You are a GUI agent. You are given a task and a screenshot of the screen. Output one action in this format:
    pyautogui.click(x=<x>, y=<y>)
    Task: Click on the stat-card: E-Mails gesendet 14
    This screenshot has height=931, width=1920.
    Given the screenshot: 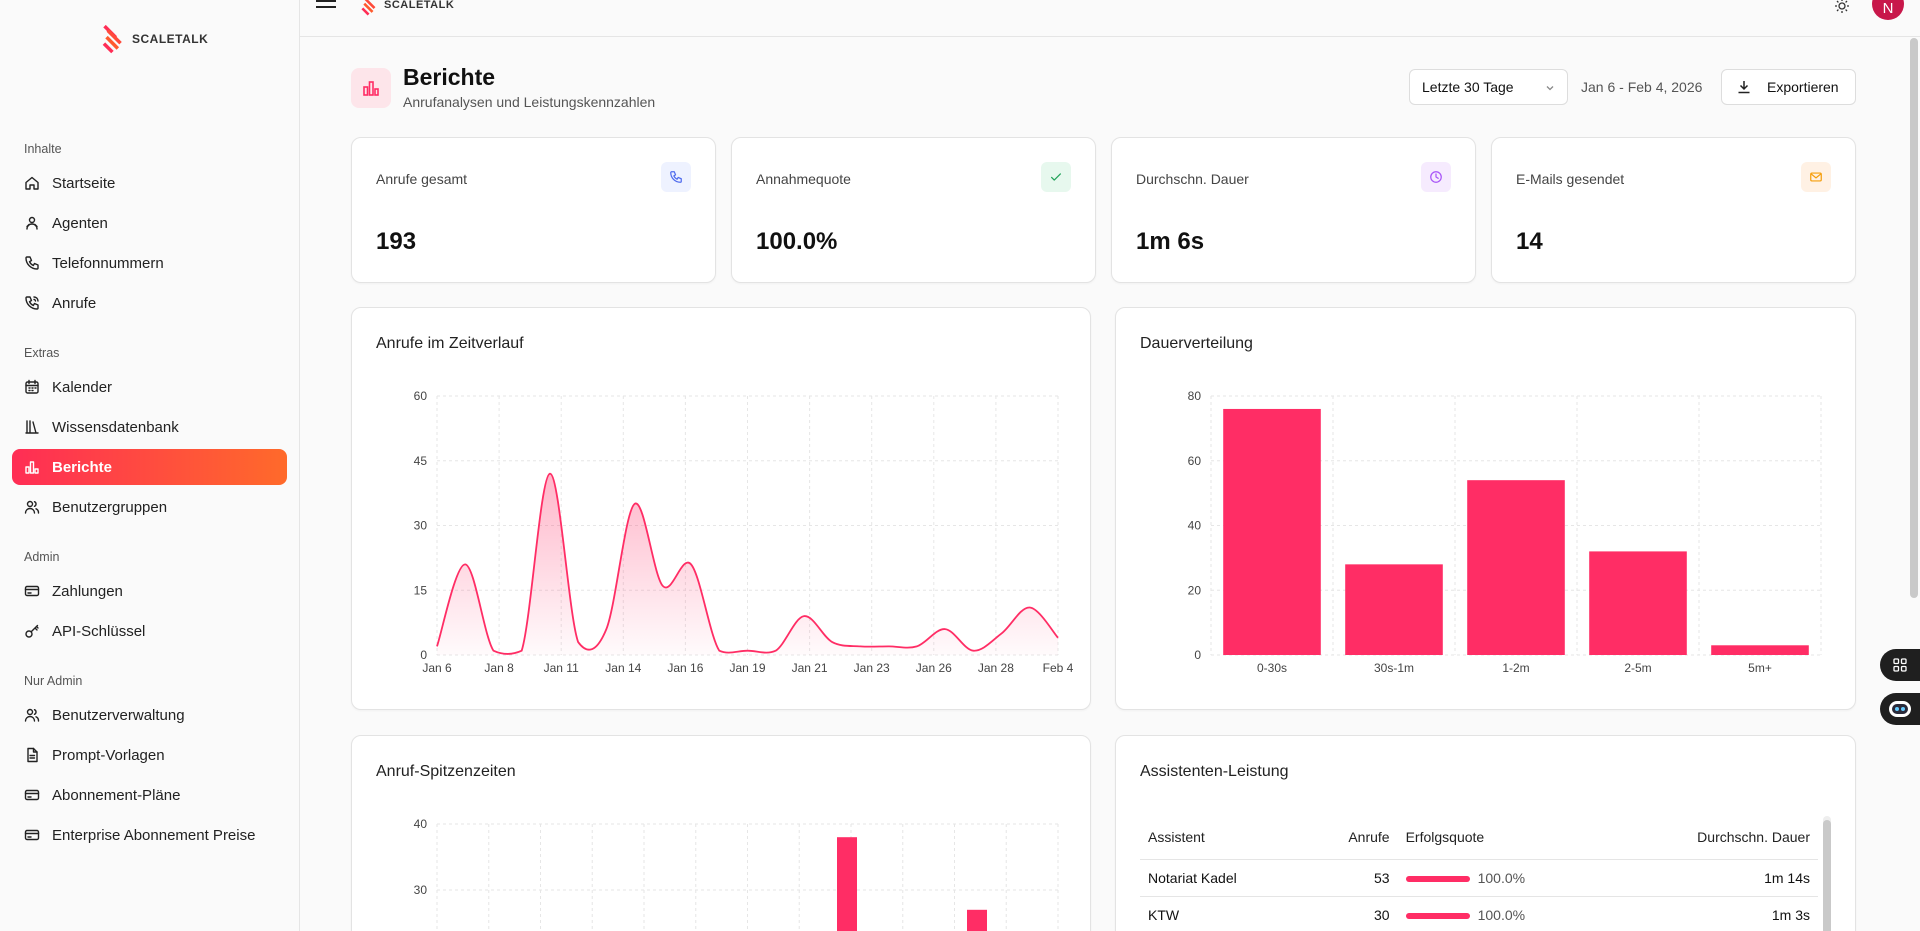 What is the action you would take?
    pyautogui.click(x=1673, y=210)
    